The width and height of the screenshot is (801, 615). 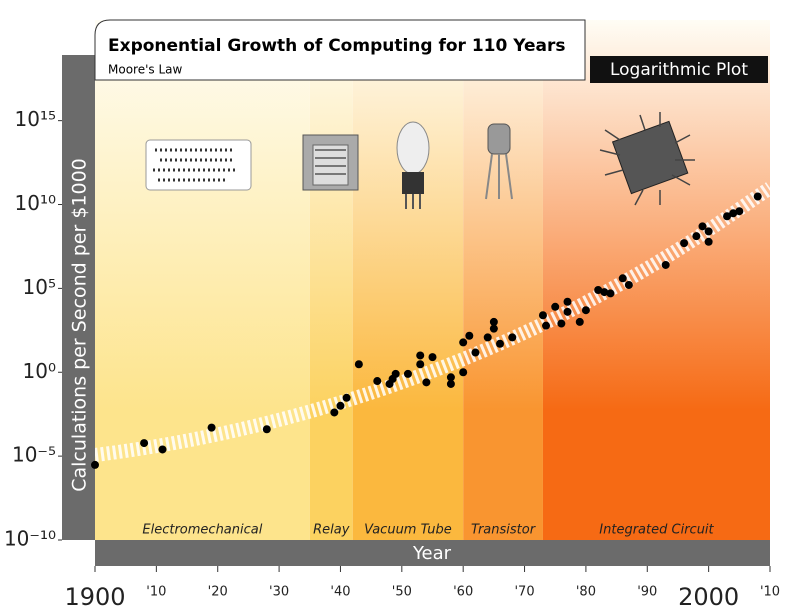 I want to click on y-tick-label: 10⁰, so click(x=39, y=371).